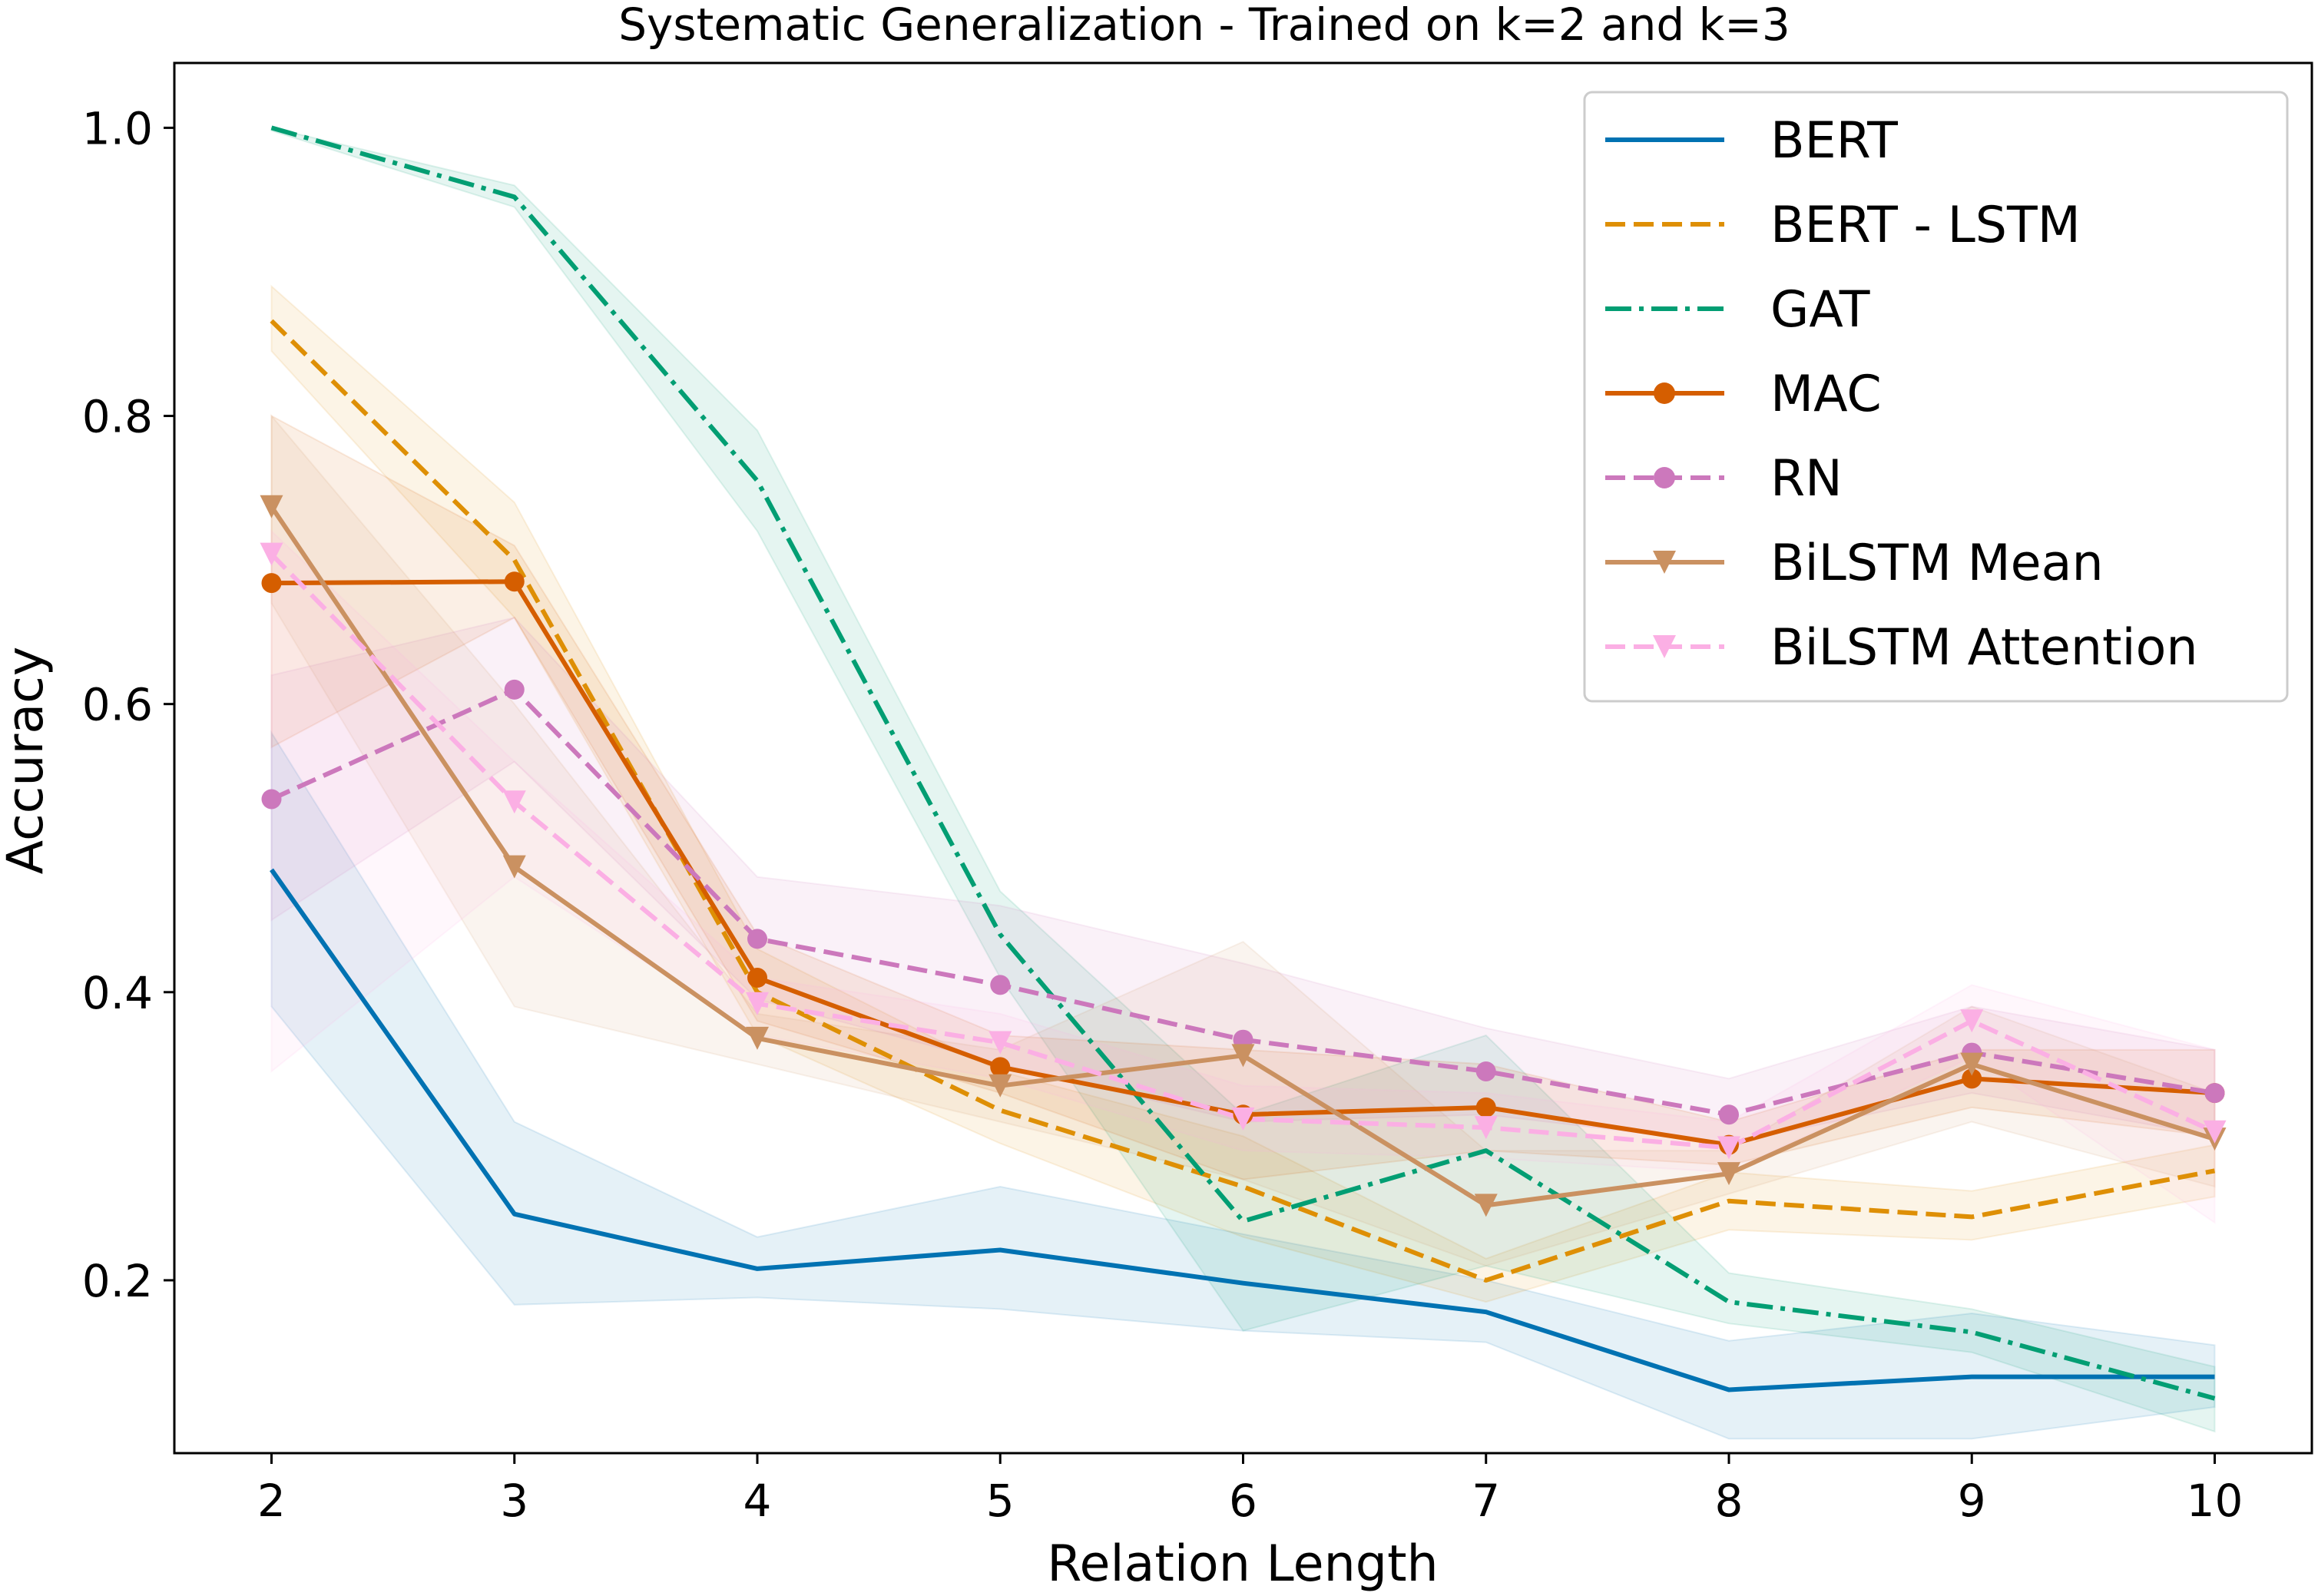 The width and height of the screenshot is (2318, 1596). I want to click on y-tick-label: 0.8, so click(118, 417).